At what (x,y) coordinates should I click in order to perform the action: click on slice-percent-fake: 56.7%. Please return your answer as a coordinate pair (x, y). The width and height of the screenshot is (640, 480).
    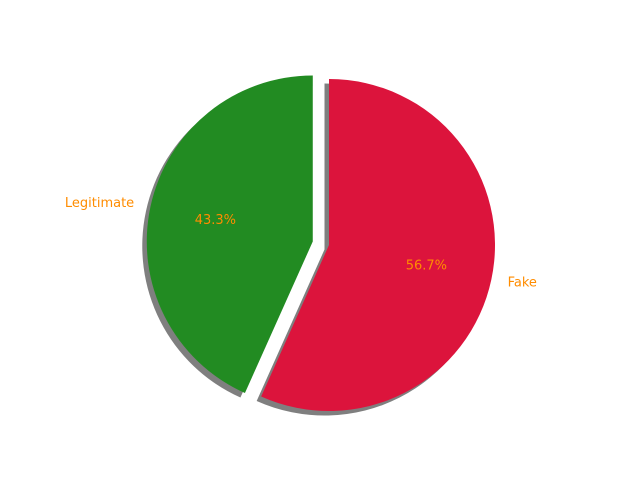
    Looking at the image, I should click on (426, 265).